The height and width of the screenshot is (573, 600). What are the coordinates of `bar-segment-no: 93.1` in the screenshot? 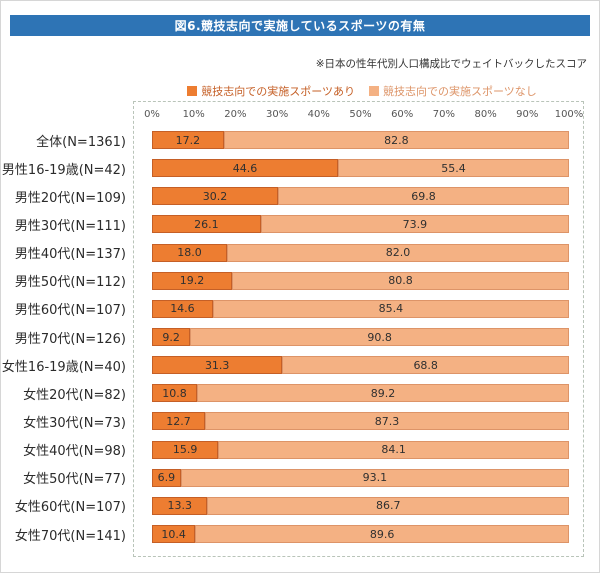 It's located at (374, 477).